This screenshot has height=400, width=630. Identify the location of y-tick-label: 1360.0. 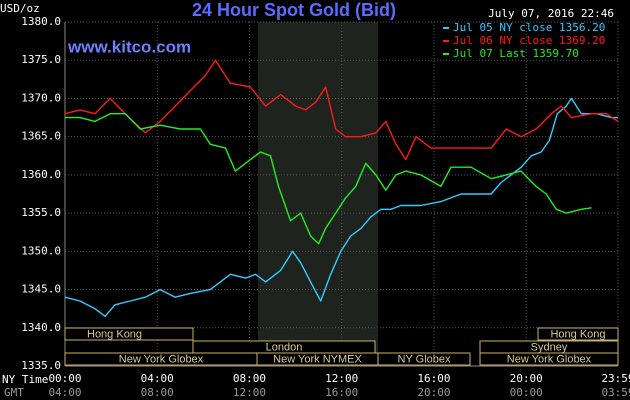
(41, 174).